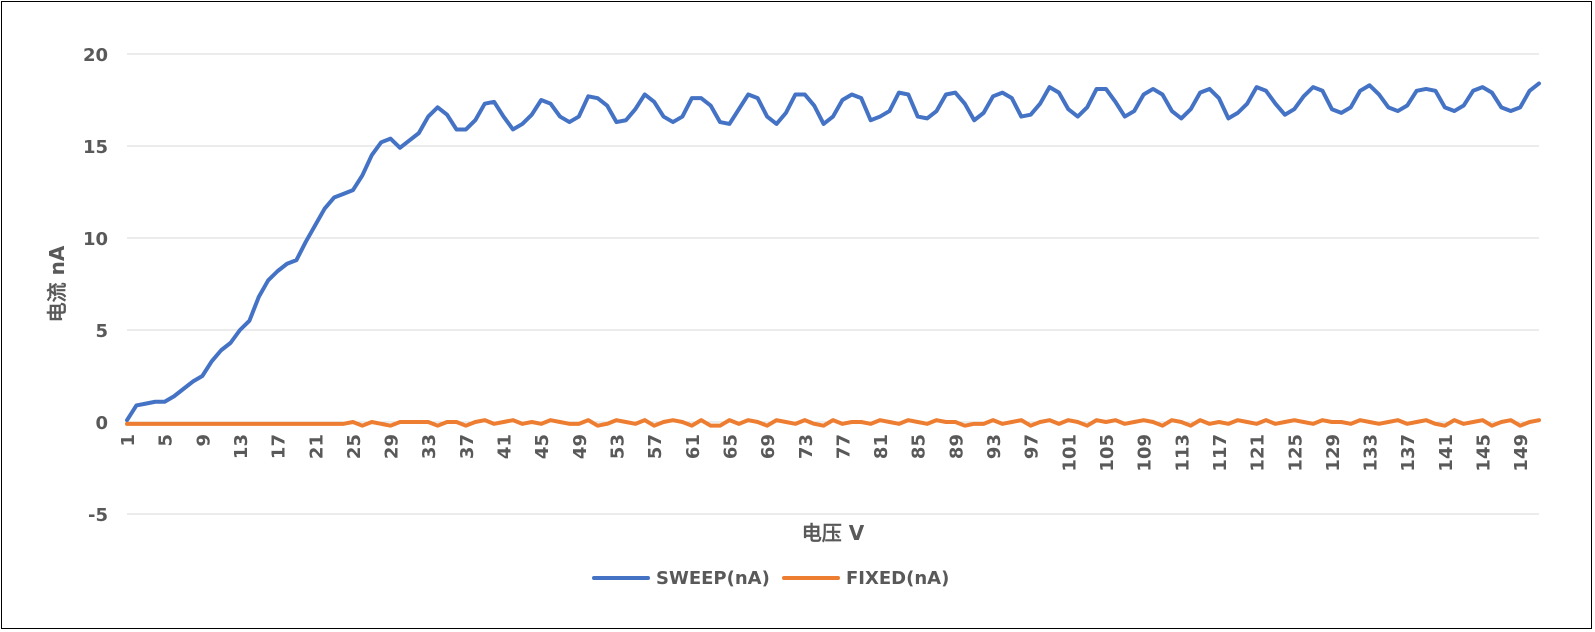 The image size is (1595, 632). Describe the element at coordinates (897, 578) in the screenshot. I see `legend-label: FIXED(nA)` at that location.